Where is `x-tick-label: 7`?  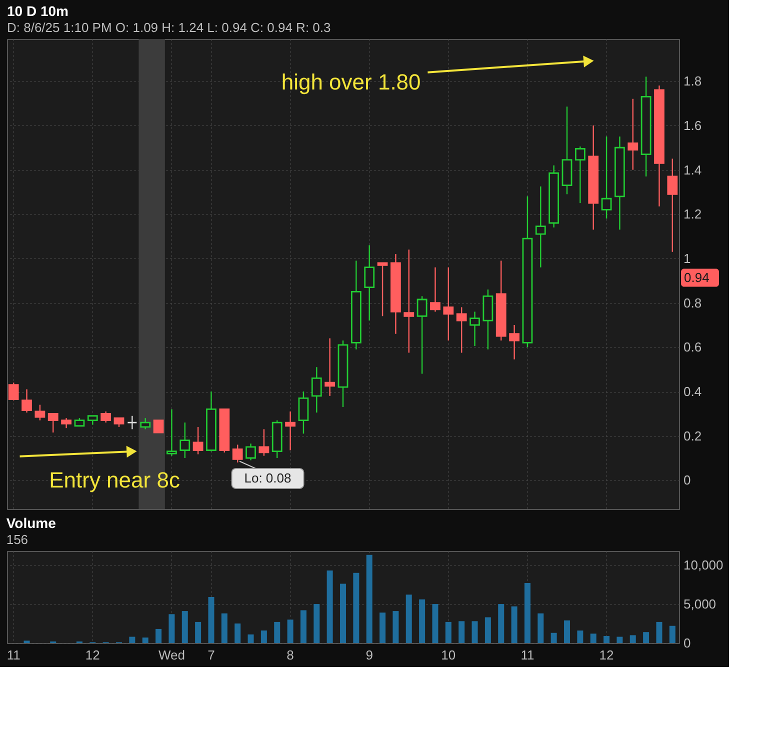
x-tick-label: 7 is located at coordinates (211, 655).